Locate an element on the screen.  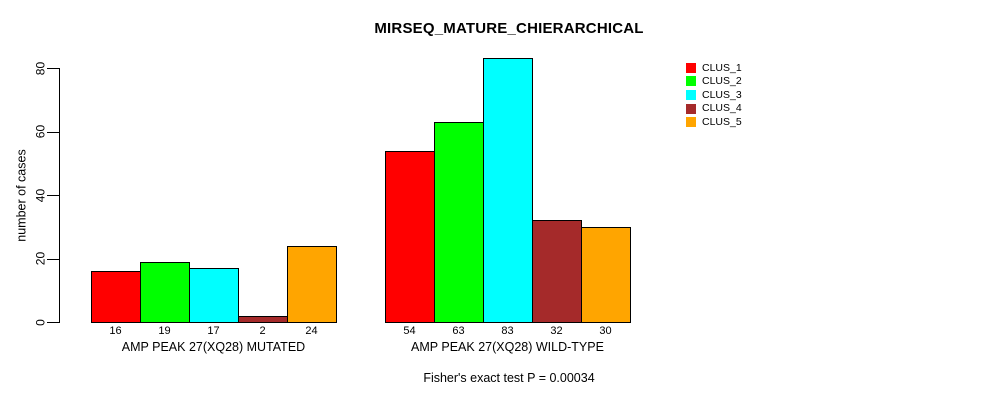
bar-value-label: 30 is located at coordinates (605, 331).